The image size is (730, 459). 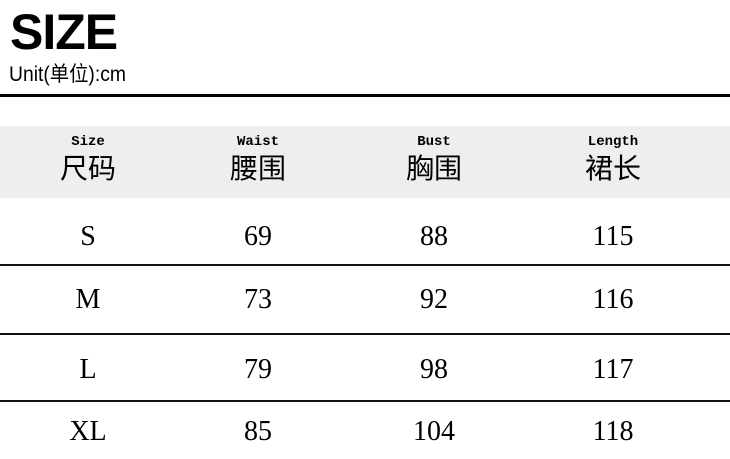 What do you see at coordinates (258, 236) in the screenshot?
I see `table-cell: 69` at bounding box center [258, 236].